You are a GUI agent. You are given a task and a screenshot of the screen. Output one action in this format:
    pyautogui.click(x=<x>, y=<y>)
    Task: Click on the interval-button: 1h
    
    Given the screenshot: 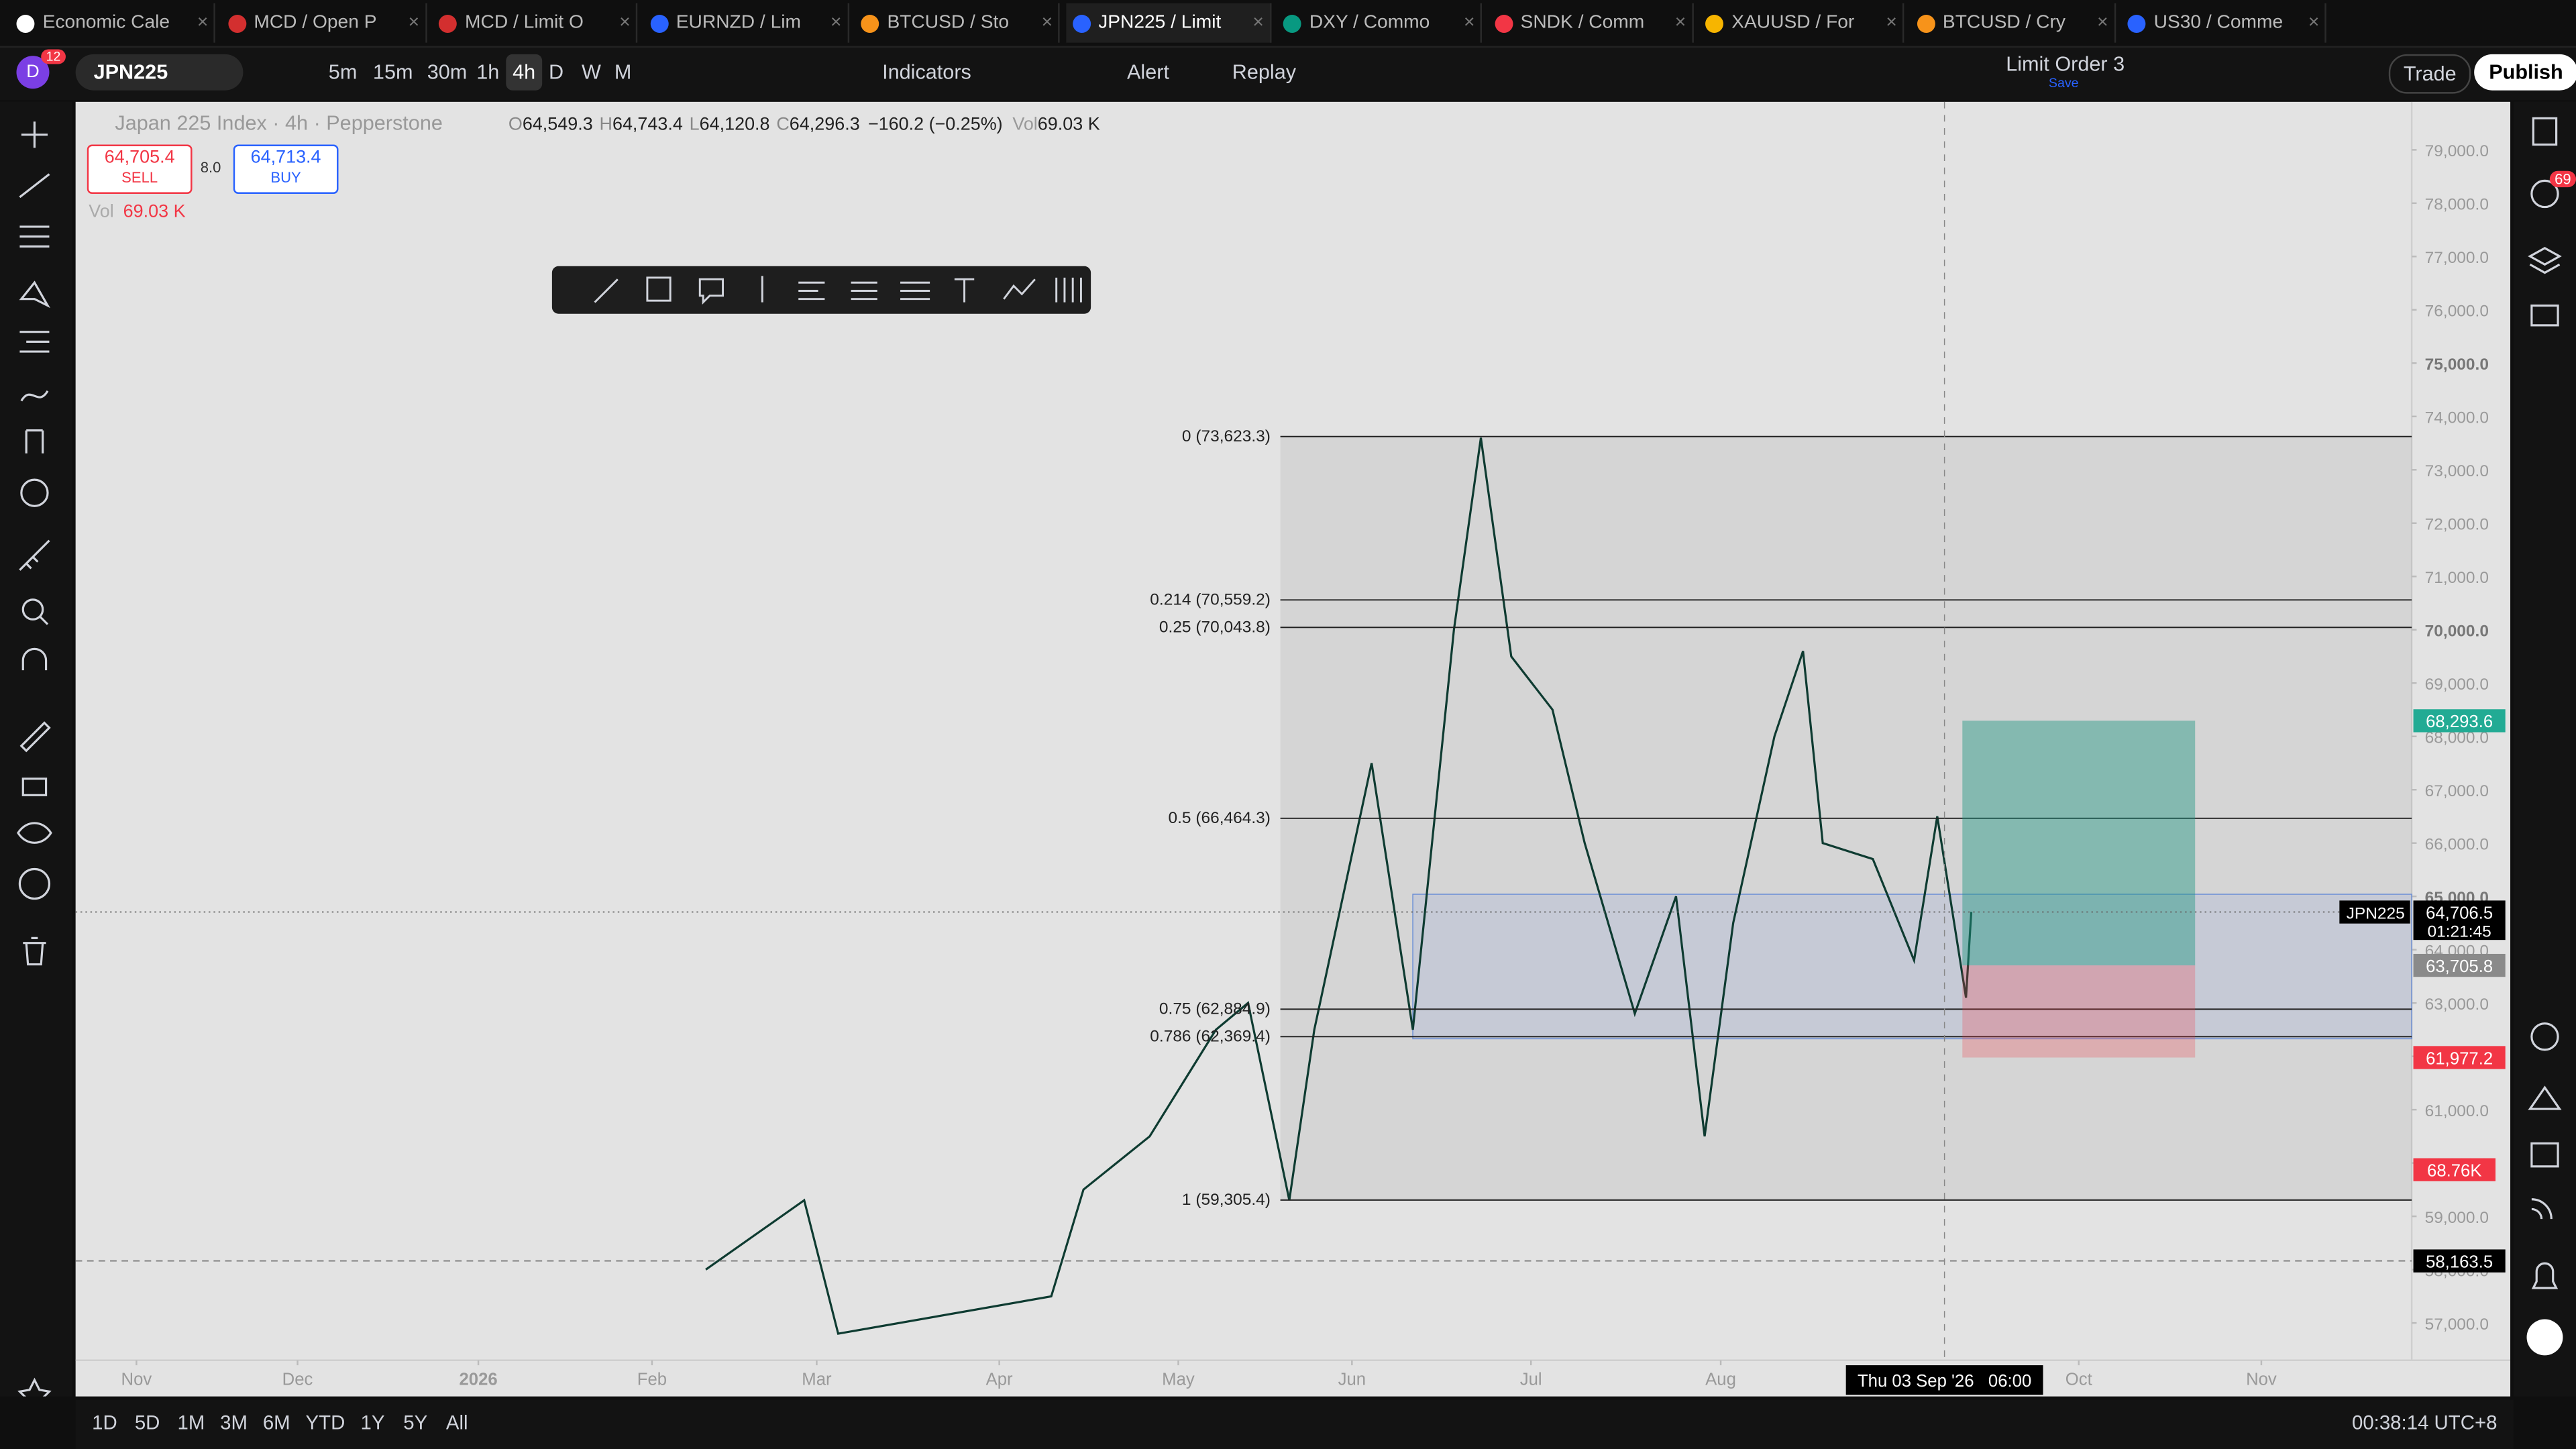 What is the action you would take?
    pyautogui.click(x=488, y=72)
    